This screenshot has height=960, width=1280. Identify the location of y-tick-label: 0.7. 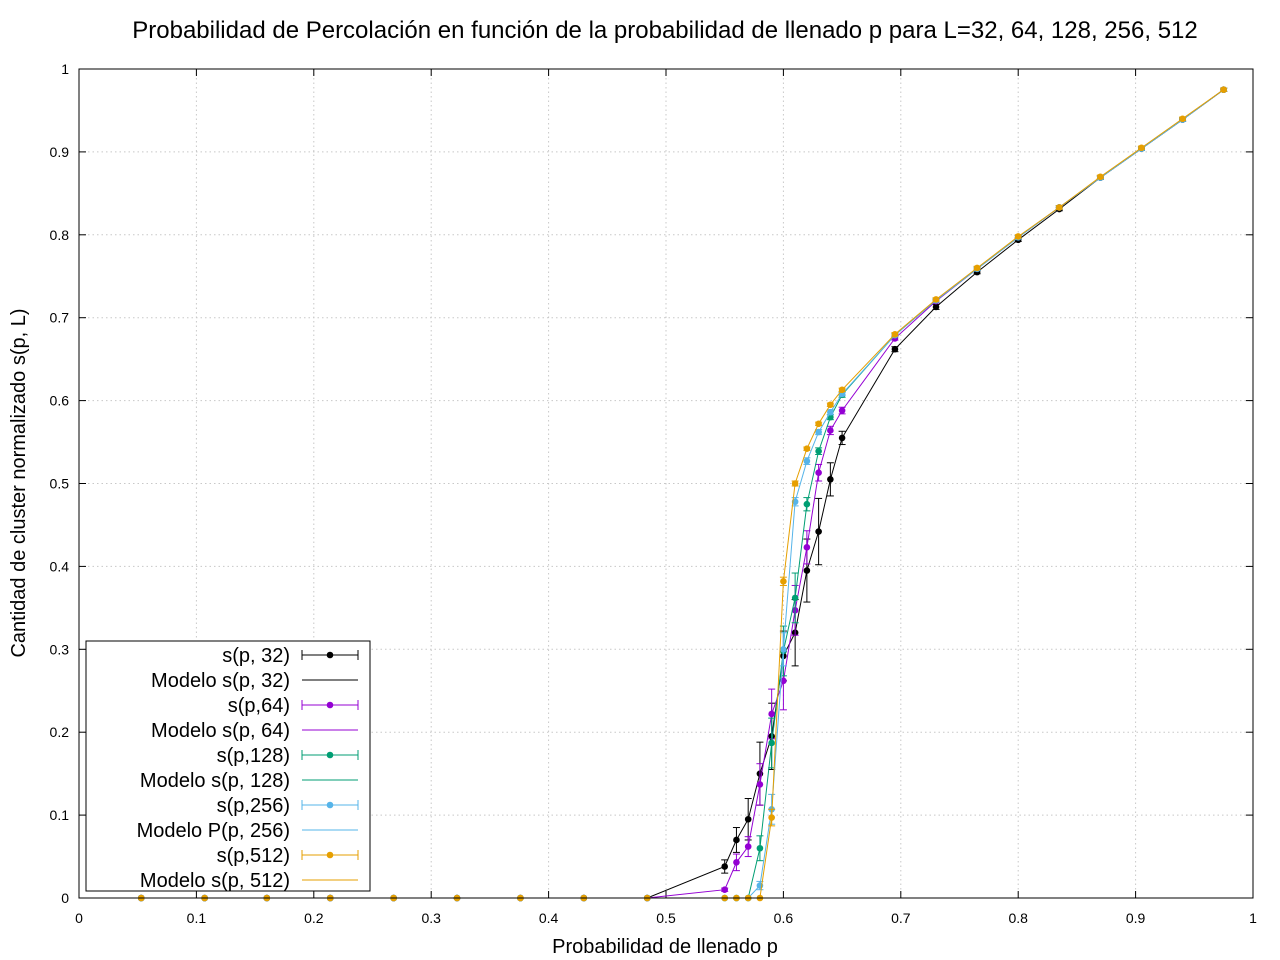
(60, 318).